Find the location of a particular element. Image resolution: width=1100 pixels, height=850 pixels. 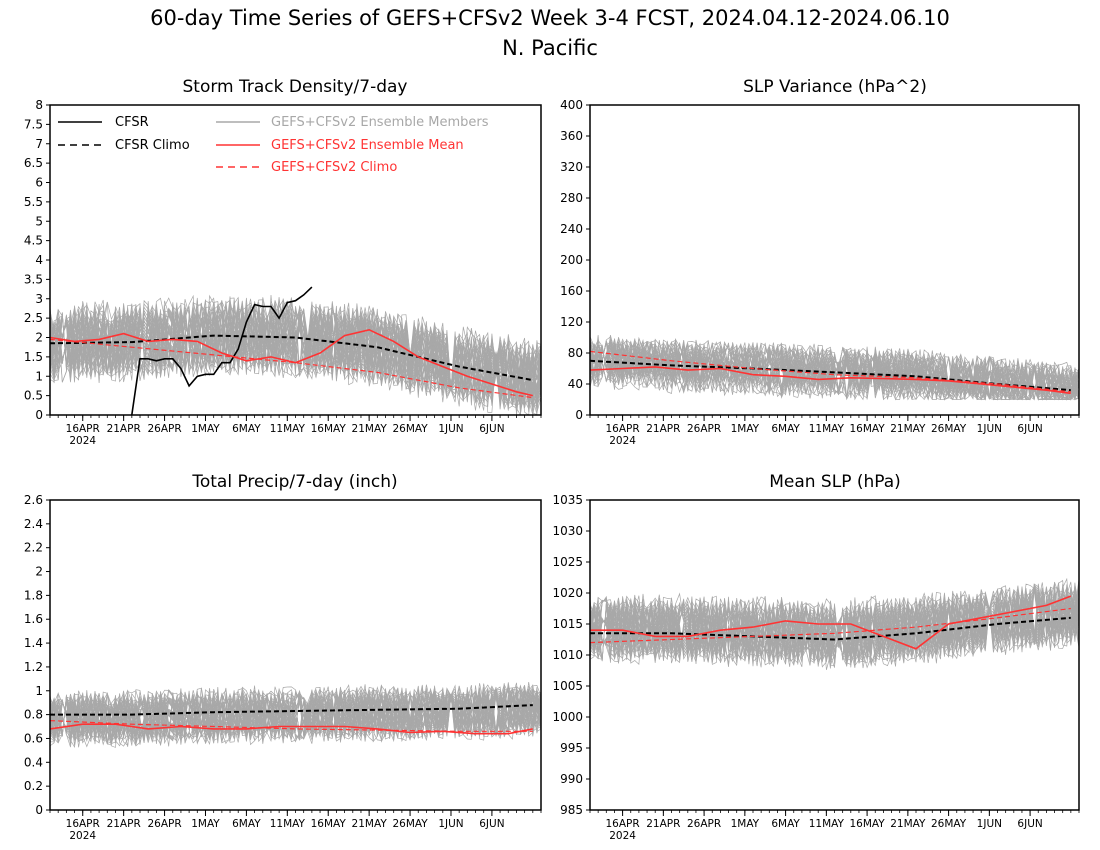

y-tick-label: 6 is located at coordinates (39, 183).